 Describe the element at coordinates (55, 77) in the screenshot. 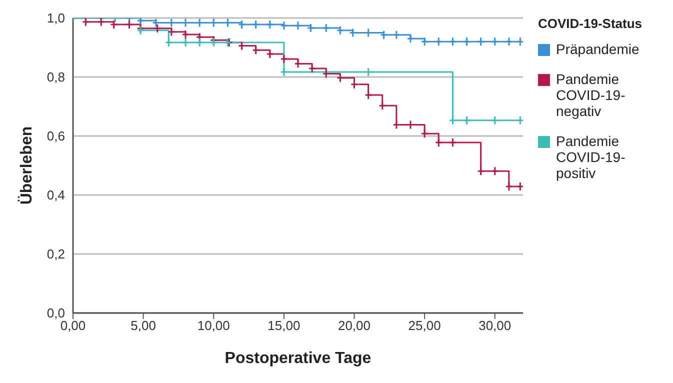

I see `y-tick-label: 0,8` at that location.